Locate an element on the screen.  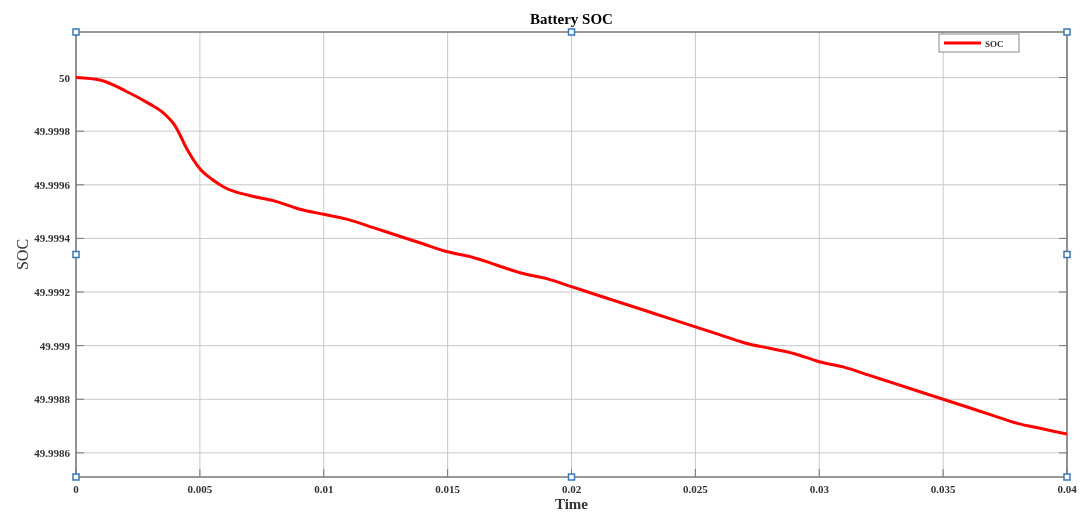
y-tick-label: 49.999 is located at coordinates (55, 345).